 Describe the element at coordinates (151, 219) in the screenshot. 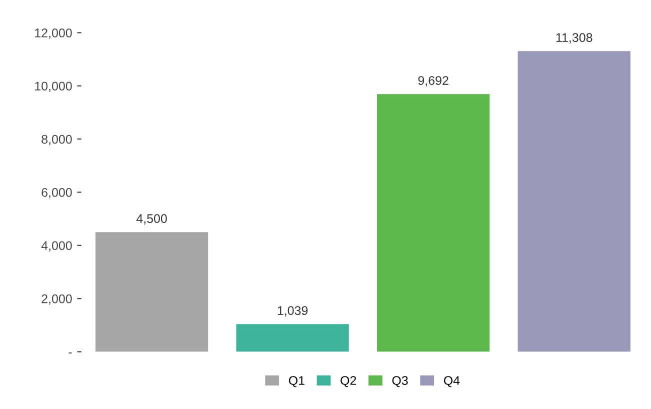

I see `text: 4,500` at that location.